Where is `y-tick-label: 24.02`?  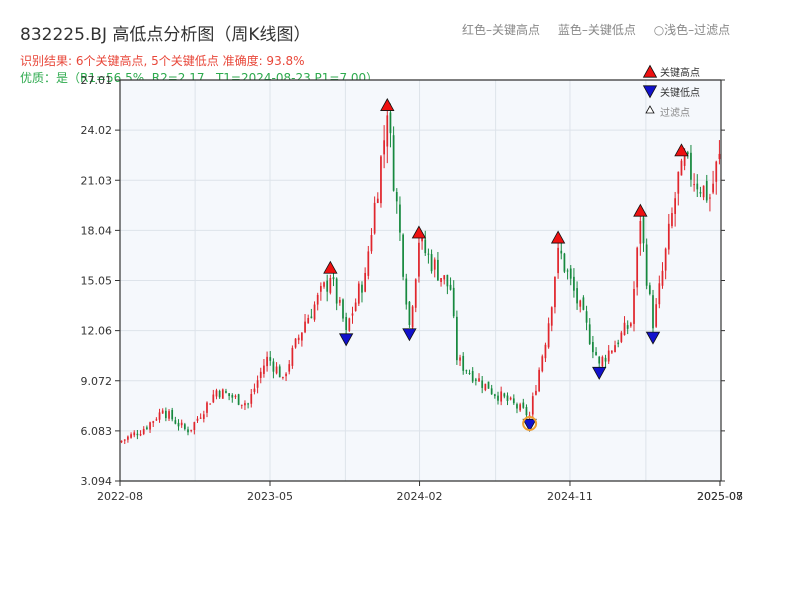 y-tick-label: 24.02 is located at coordinates (97, 130).